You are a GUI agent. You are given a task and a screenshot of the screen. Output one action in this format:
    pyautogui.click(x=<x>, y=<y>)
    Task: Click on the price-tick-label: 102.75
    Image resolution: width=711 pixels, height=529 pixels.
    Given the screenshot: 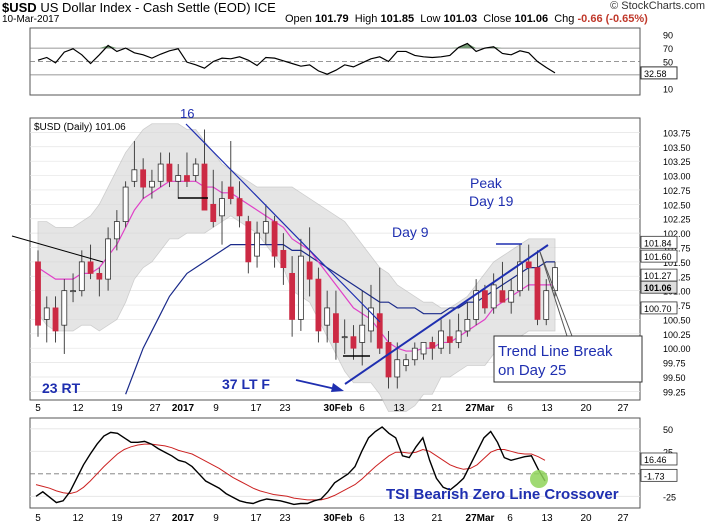 What is the action you would take?
    pyautogui.click(x=677, y=191)
    